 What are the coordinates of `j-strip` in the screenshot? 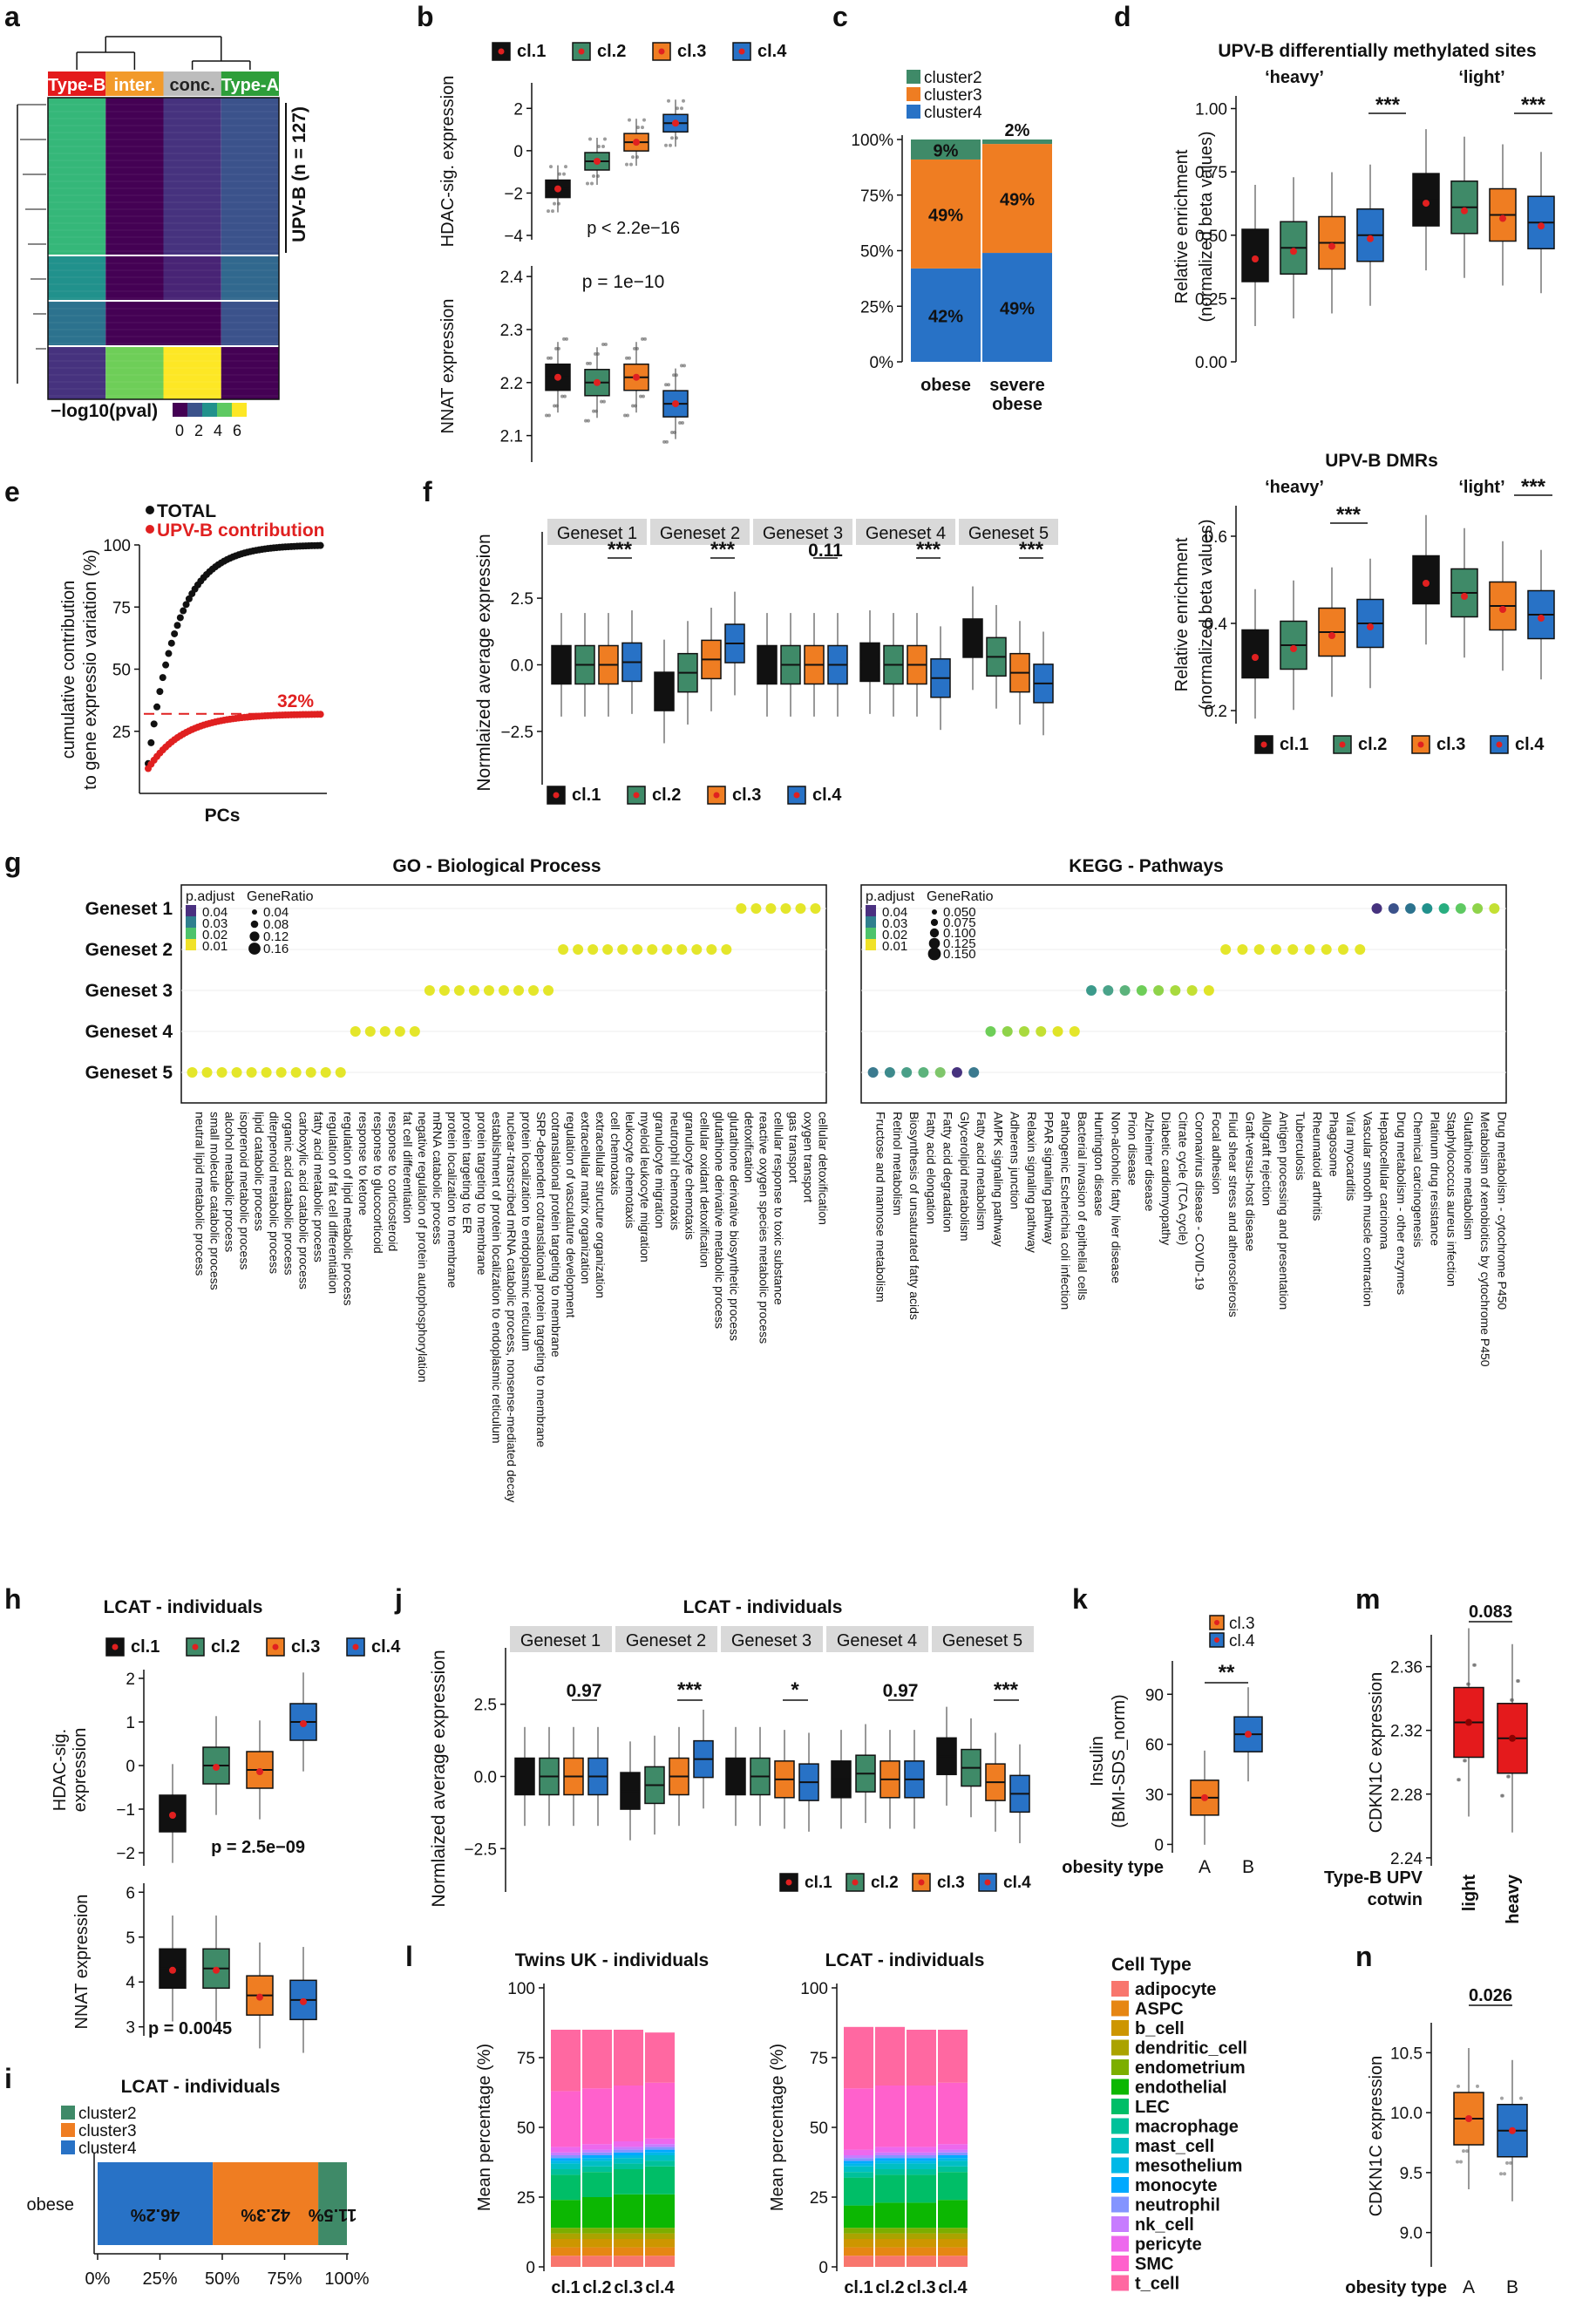 It's located at (561, 1639).